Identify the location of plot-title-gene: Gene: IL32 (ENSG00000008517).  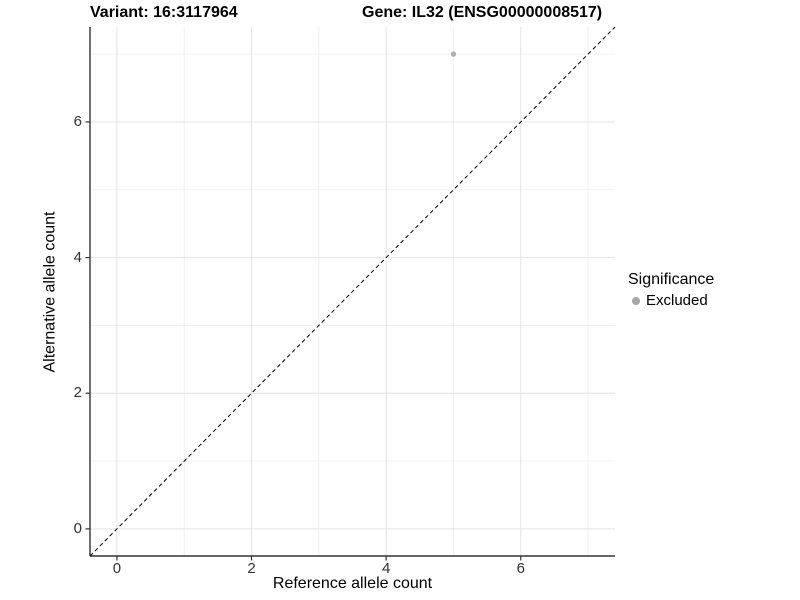
(482, 12).